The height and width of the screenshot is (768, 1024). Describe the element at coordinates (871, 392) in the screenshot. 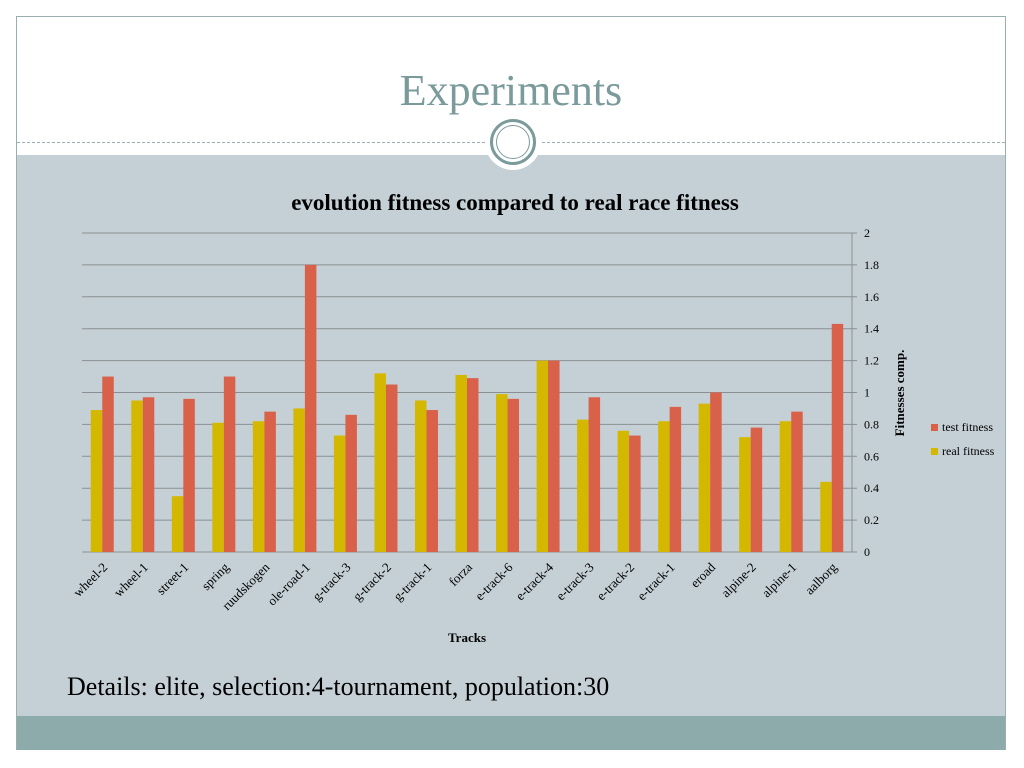

I see `y-tick-labels: 0 0.2 0.4 0.6 0.8 1 1.2 1.4 1.6 1.8 2` at that location.